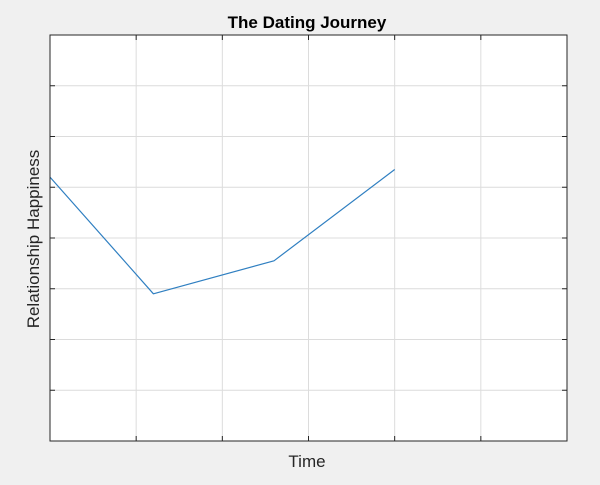 The width and height of the screenshot is (600, 485). Describe the element at coordinates (306, 461) in the screenshot. I see `x-axis-label: Time` at that location.